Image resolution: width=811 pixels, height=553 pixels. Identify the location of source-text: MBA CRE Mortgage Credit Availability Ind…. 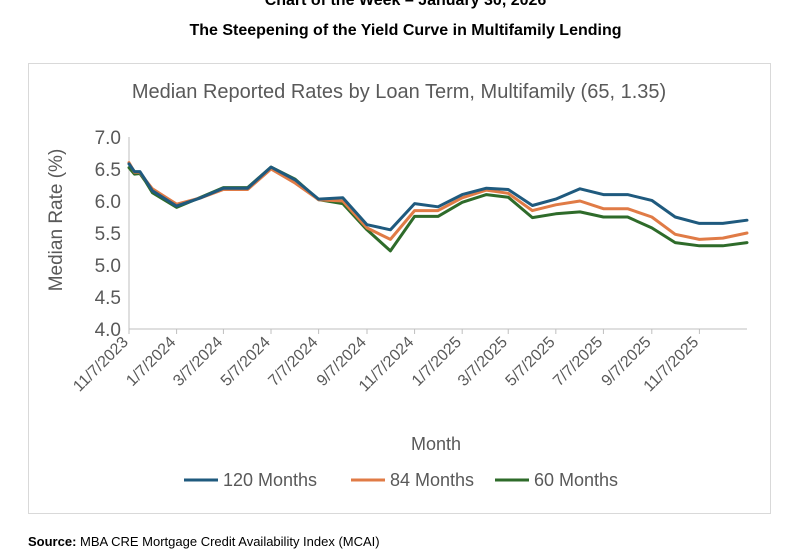
(230, 541).